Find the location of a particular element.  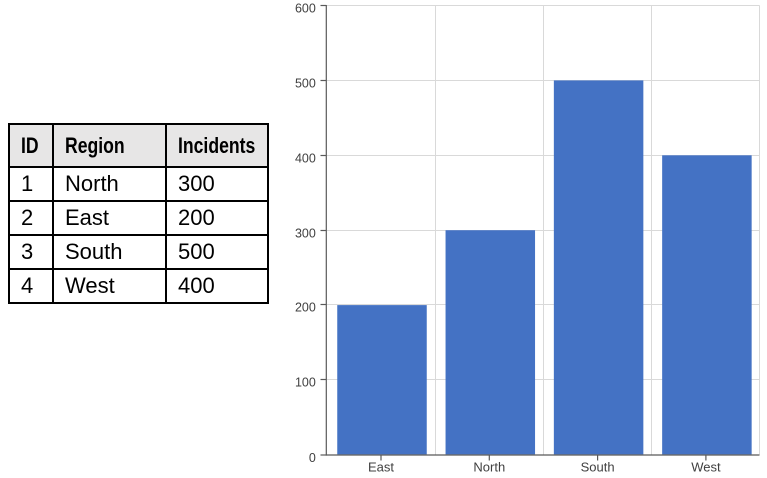

svg-text: South is located at coordinates (598, 467).